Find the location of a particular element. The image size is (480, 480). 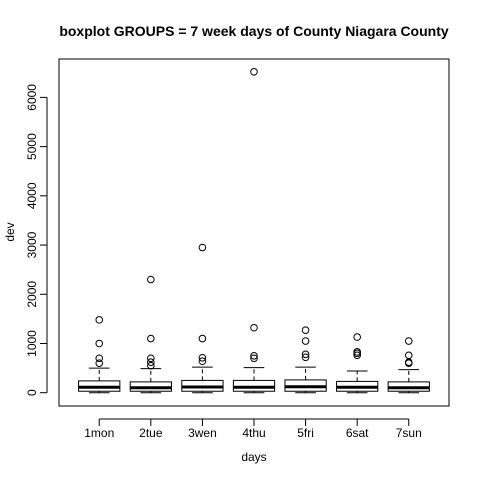

y-axis: 0 1000 2000 3000 4000 5000 6000 is located at coordinates (36, 240).